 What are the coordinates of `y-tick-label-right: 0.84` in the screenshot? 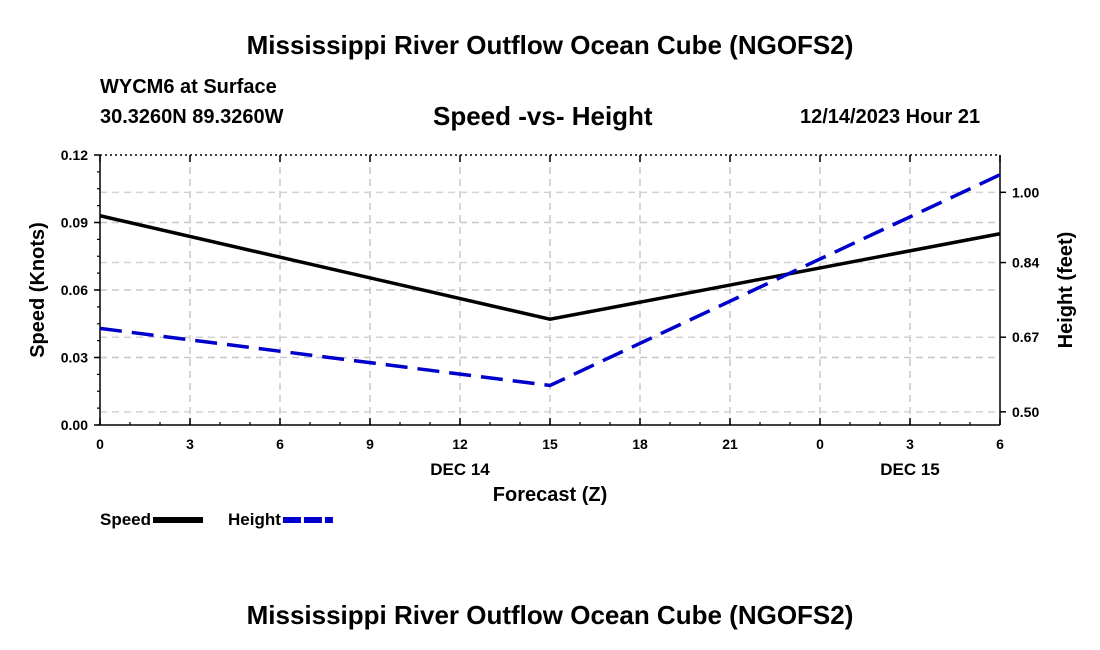 It's located at (1025, 263).